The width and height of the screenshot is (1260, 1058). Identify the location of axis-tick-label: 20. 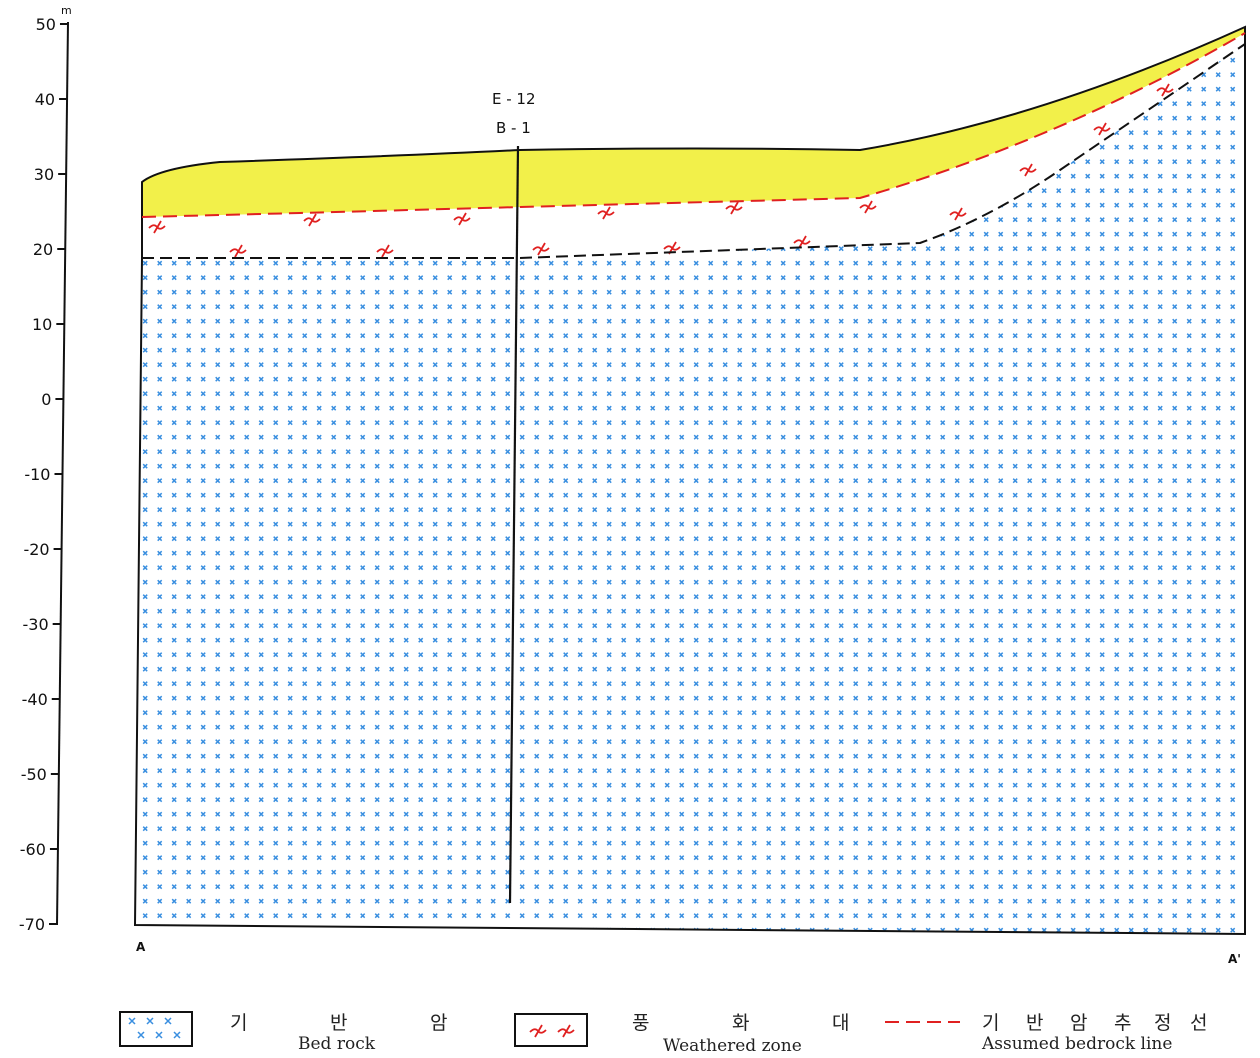
(43, 249).